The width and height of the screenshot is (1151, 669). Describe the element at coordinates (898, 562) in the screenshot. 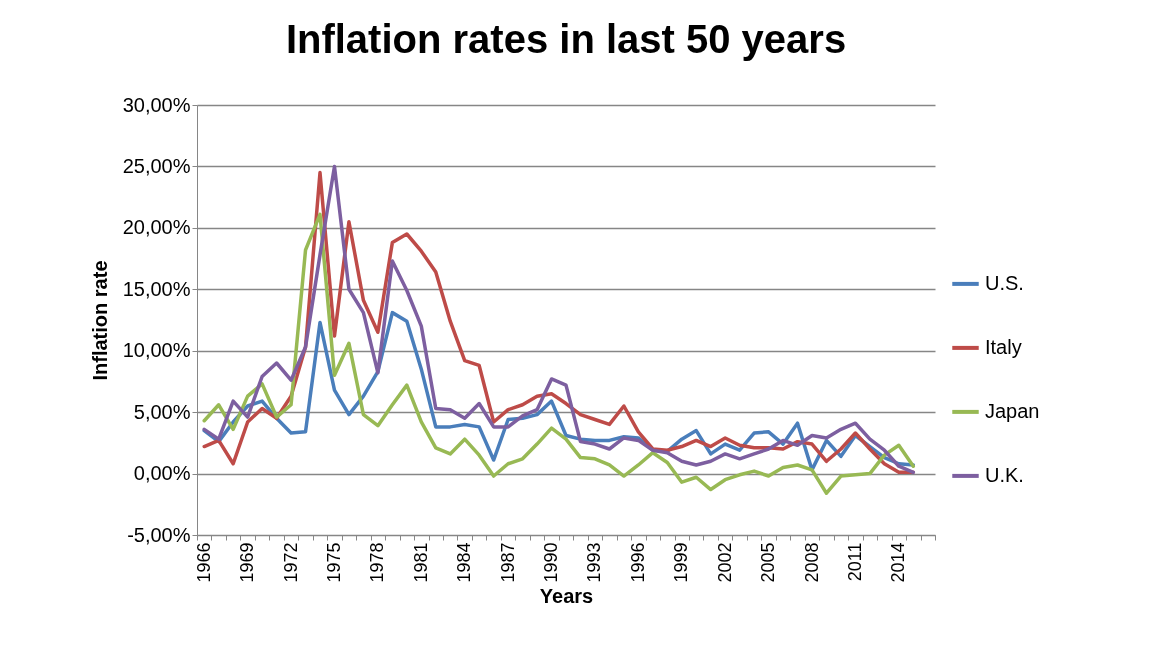

I see `x-tick-label: 2014` at that location.